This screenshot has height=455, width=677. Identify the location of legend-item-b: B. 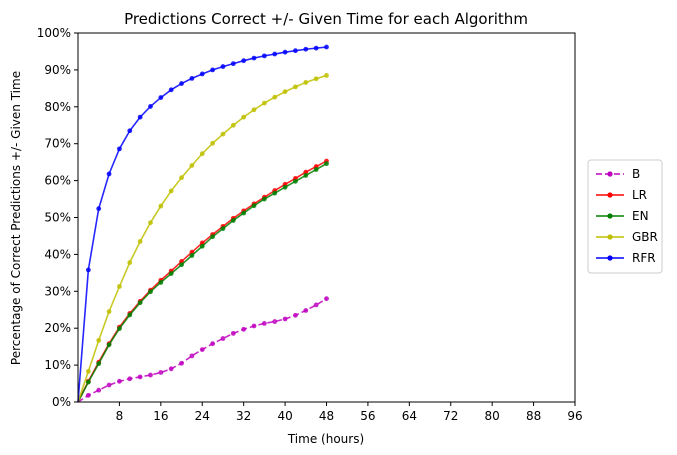
(618, 174).